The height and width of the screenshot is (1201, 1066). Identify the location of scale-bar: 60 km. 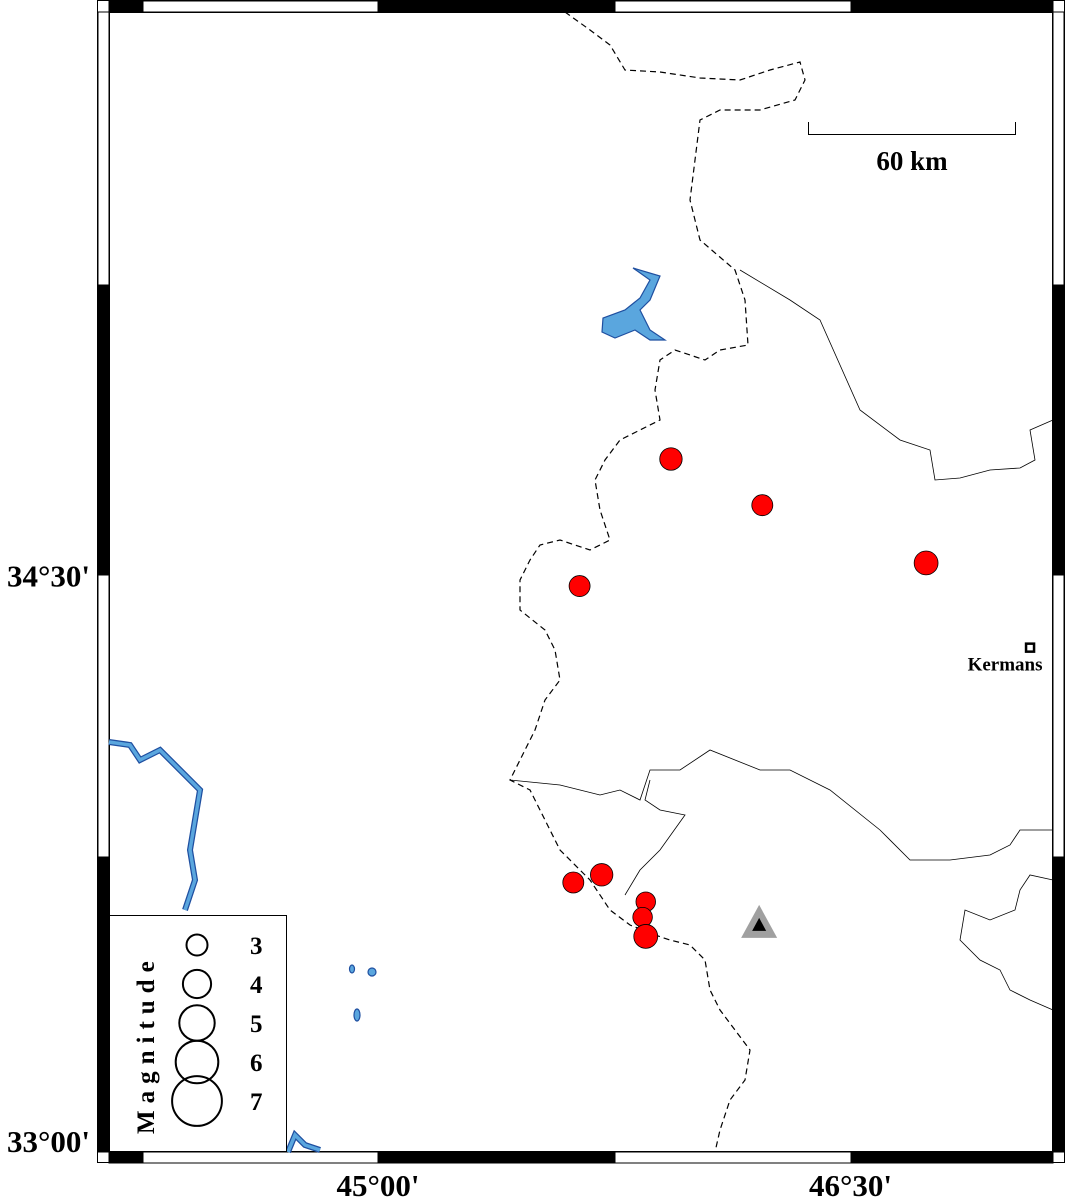
(912, 149).